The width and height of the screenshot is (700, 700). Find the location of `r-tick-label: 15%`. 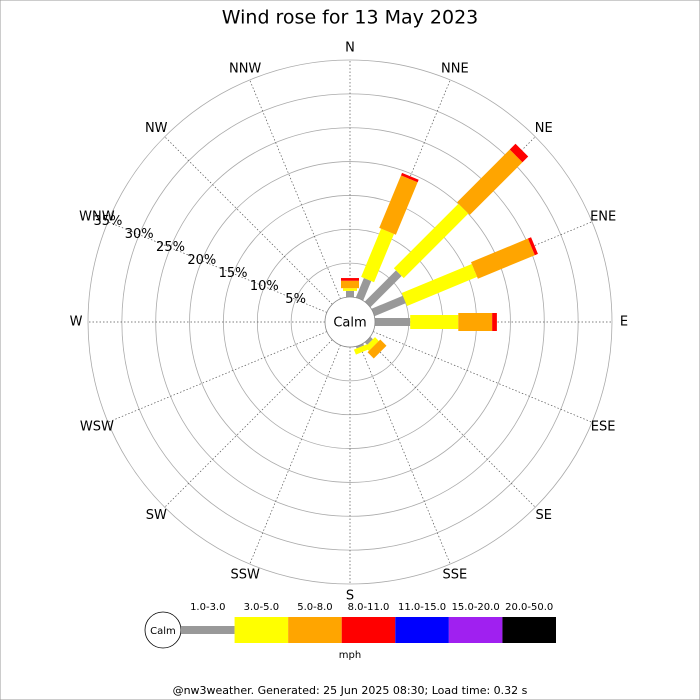

r-tick-label: 15% is located at coordinates (233, 273).